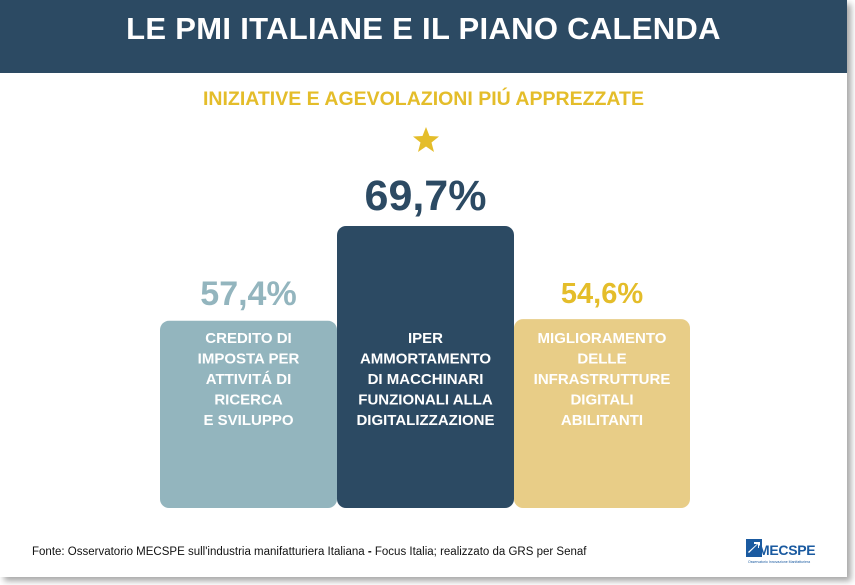  I want to click on chart-subtitle: INIZIATIVE E AGEVOLAZIONI PIÚ APPREZZATE, so click(423, 99).